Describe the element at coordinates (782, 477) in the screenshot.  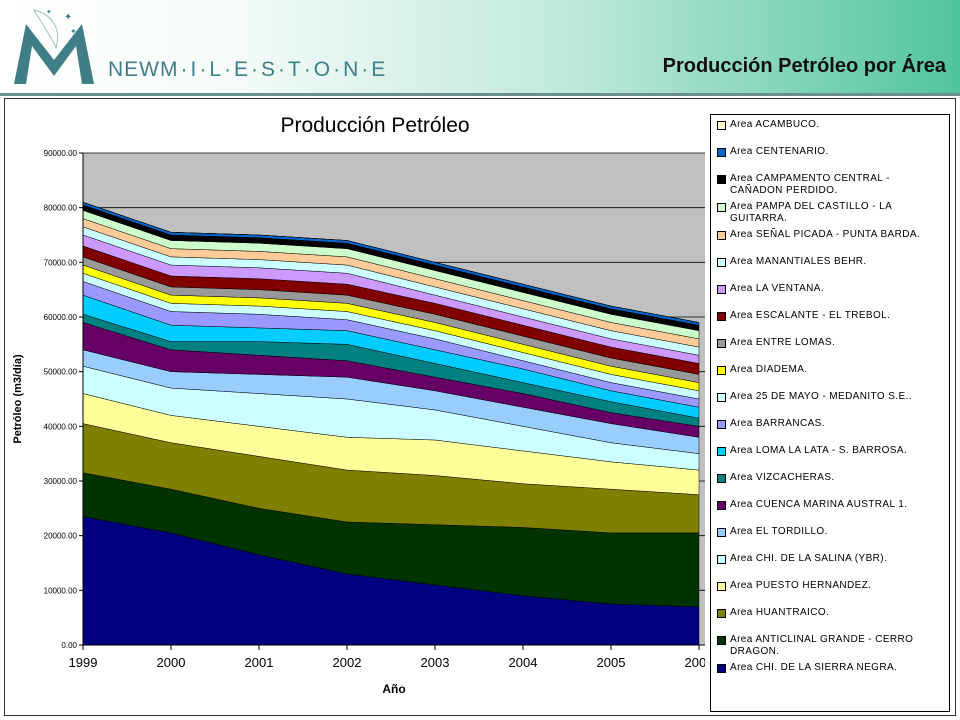
I see `legend-label: Area VIZCACHERAS.` at that location.